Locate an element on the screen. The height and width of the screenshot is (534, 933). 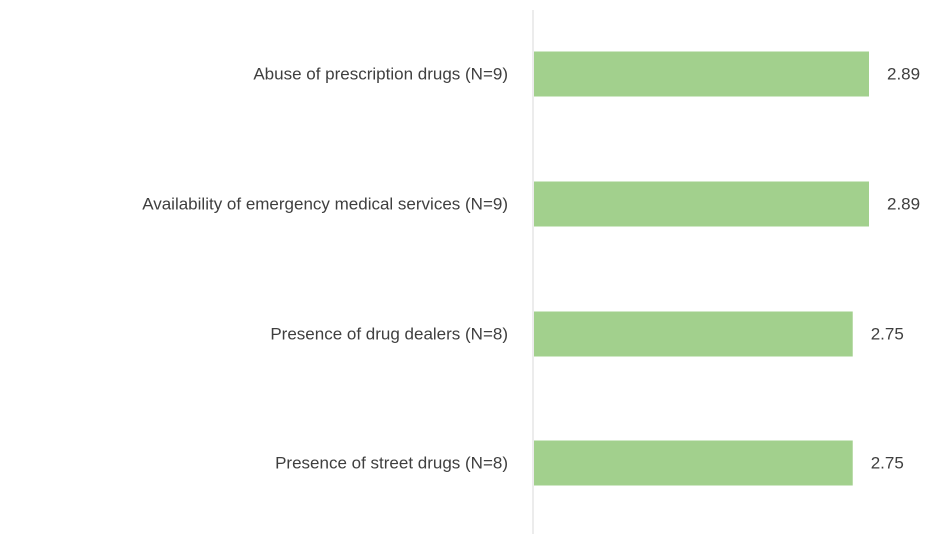
category-label: Presence of street drugs (N=8) is located at coordinates (391, 463).